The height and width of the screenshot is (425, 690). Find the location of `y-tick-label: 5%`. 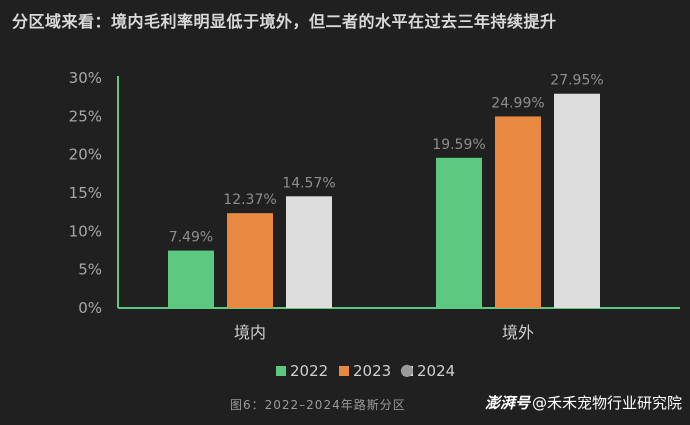

y-tick-label: 5% is located at coordinates (90, 270).